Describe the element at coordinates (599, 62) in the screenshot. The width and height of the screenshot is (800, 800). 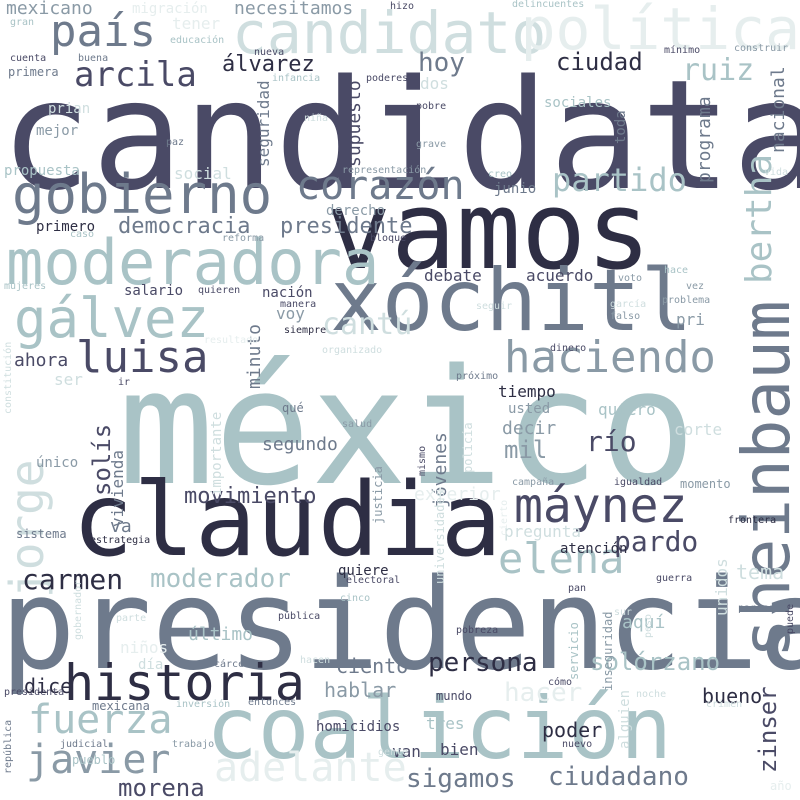
I see `word-45: ciudad` at that location.